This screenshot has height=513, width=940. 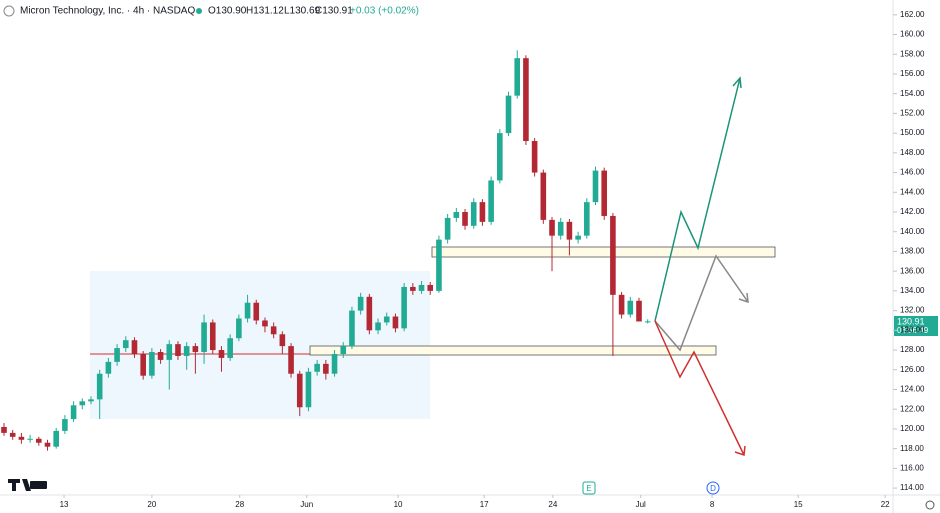 I want to click on y-tick-label: 148.00, so click(x=912, y=152).